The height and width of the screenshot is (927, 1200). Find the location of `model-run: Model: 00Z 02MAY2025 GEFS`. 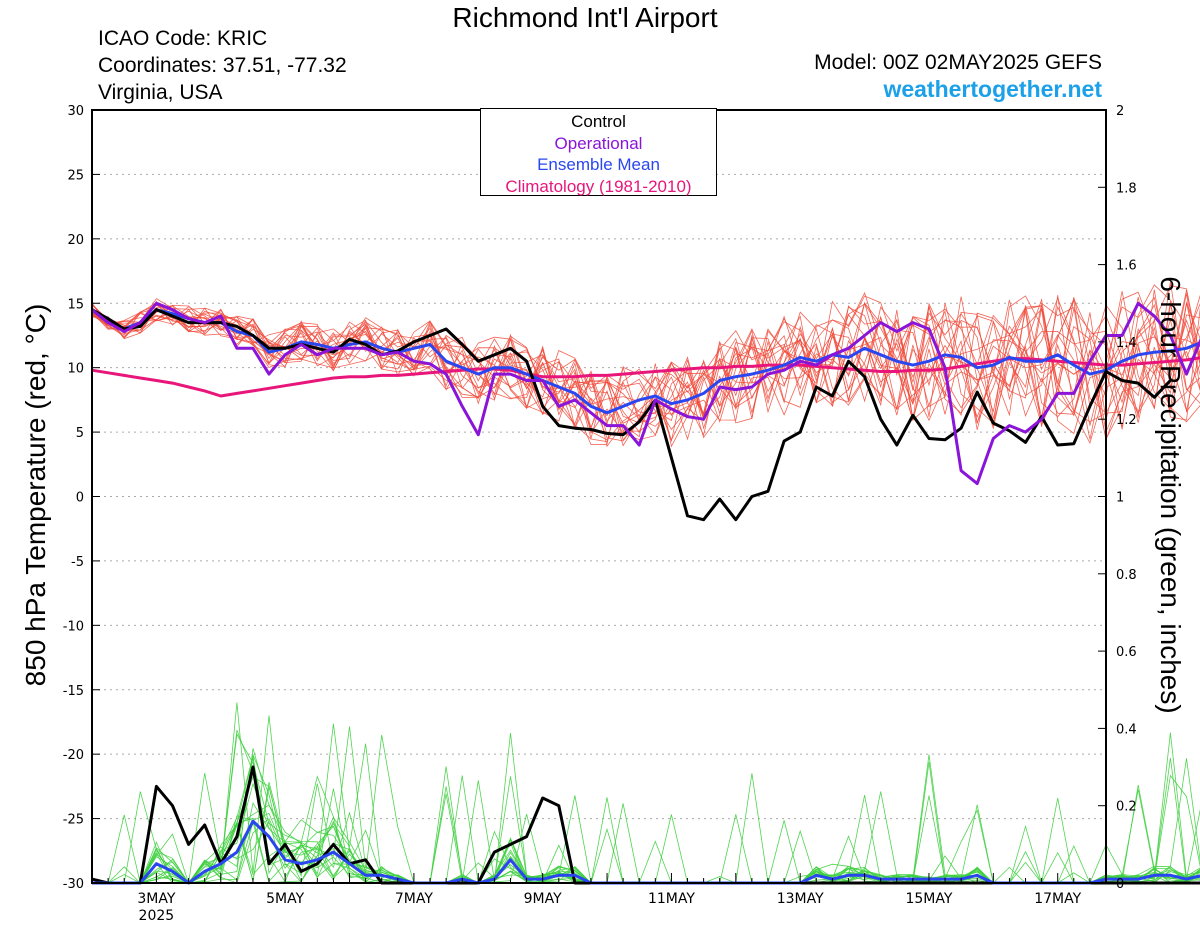

model-run: Model: 00Z 02MAY2025 GEFS is located at coordinates (958, 62).